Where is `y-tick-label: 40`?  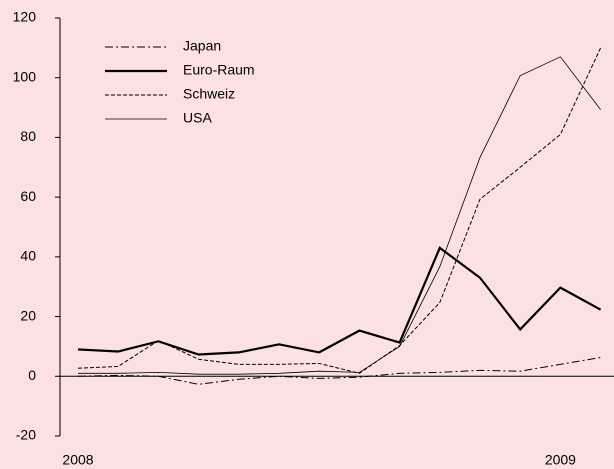
y-tick-label: 40 is located at coordinates (28, 256).